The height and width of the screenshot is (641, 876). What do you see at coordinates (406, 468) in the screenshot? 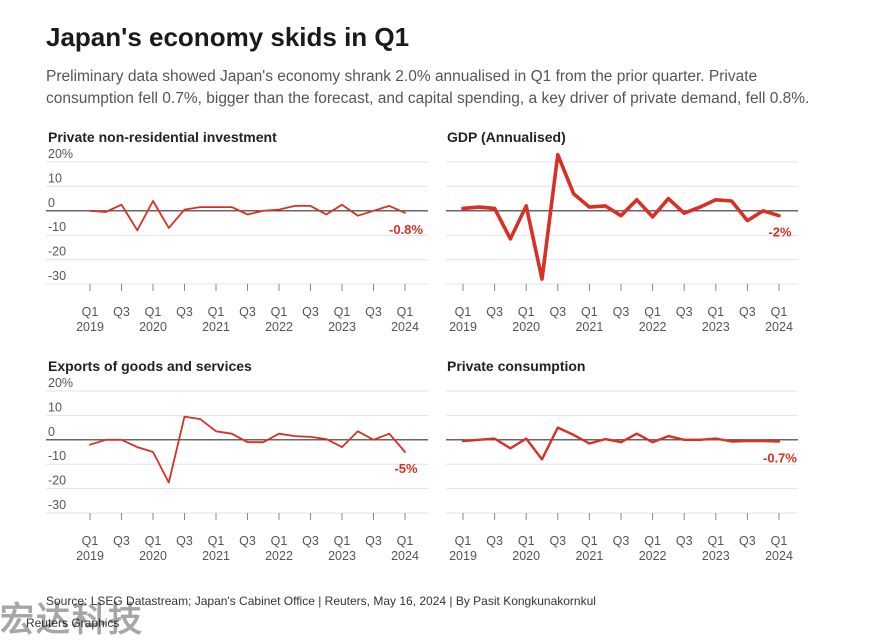
I see `end-value-label: -5%` at bounding box center [406, 468].